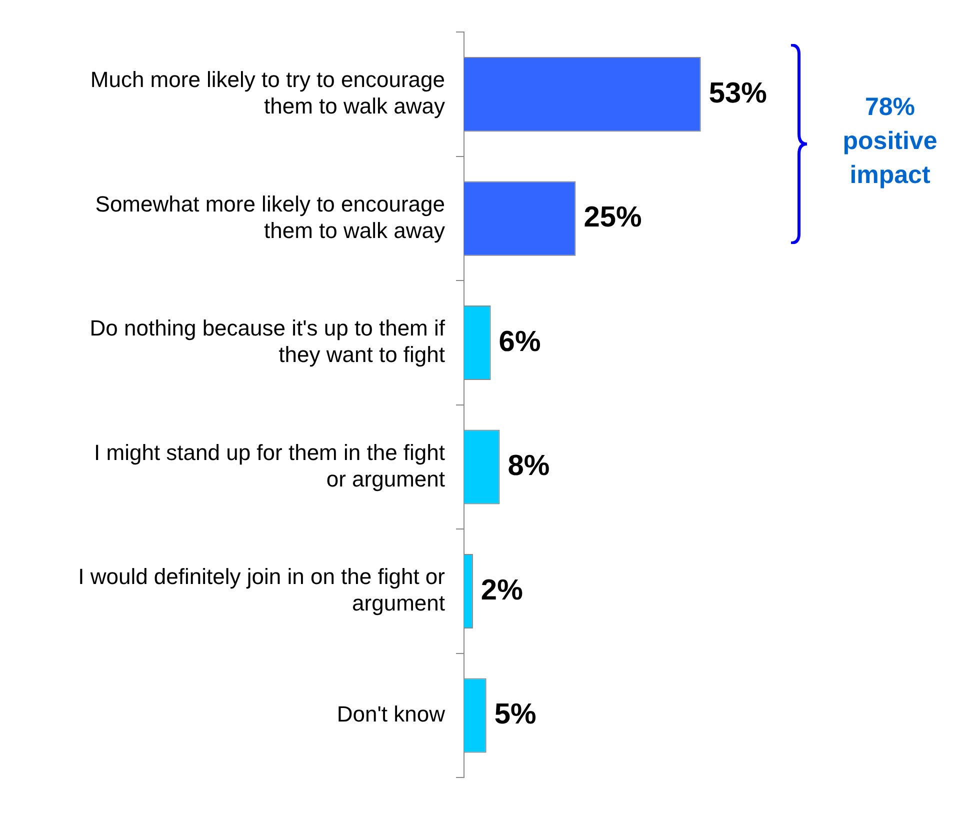 The image size is (957, 815). I want to click on y-tick-label: Do nothing because it's up to them if they want to fight, so click(268, 342).